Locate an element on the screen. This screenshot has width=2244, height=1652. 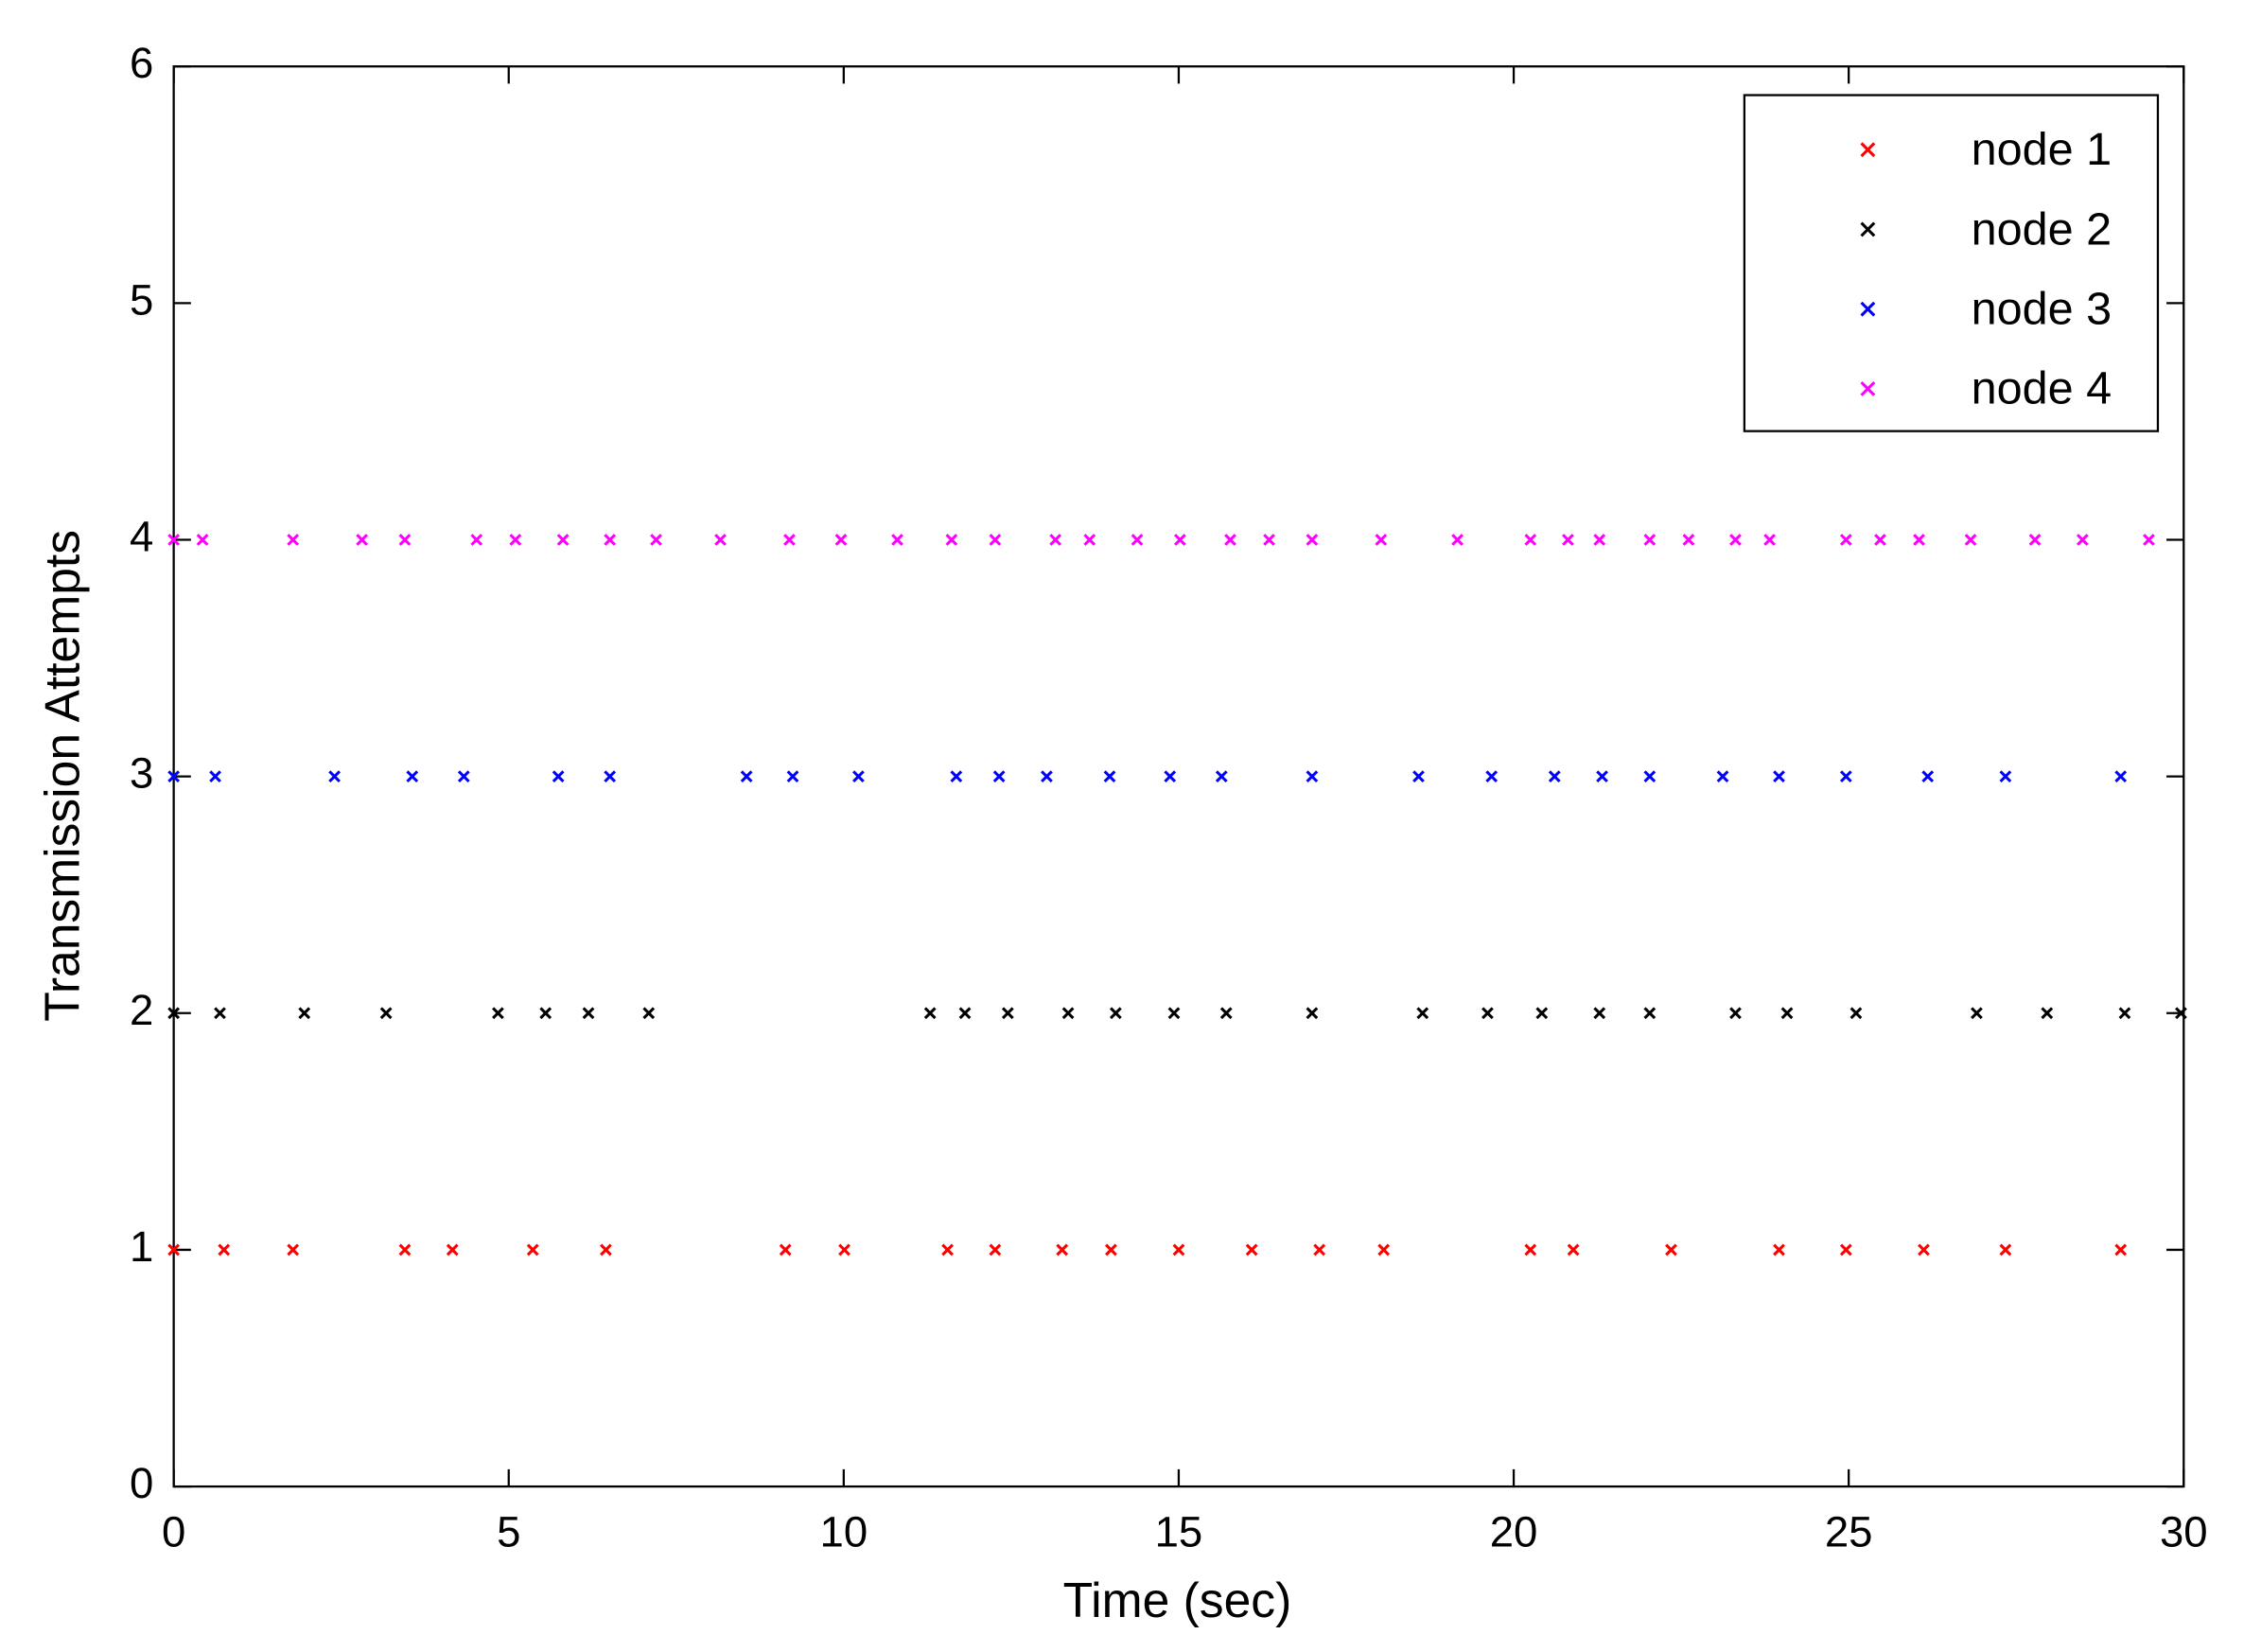
x-tick-label: 0 is located at coordinates (173, 1532).